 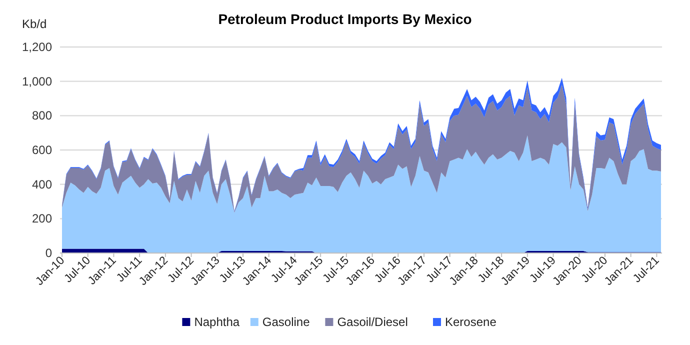 I want to click on legend-label: Naphtha, so click(x=217, y=322).